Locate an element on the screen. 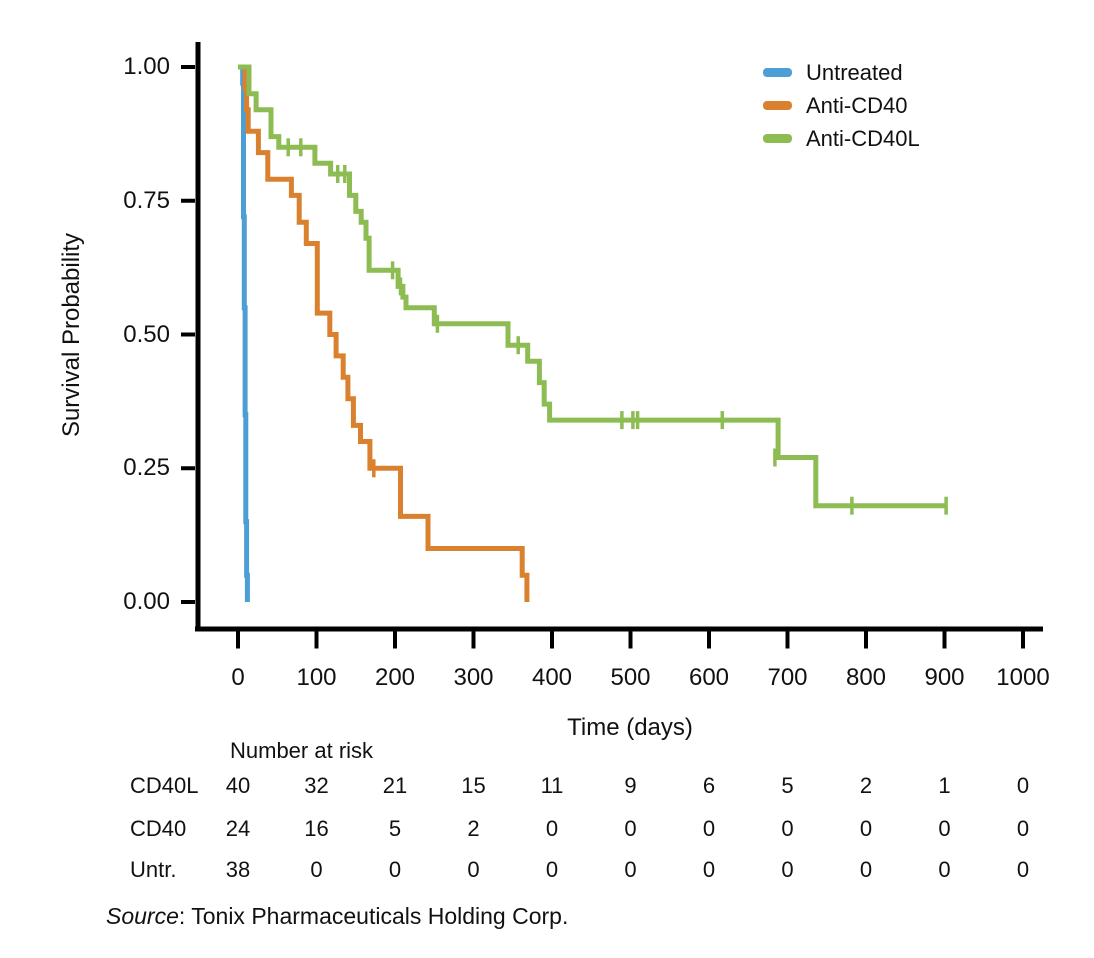  risk-row-label: CD40 is located at coordinates (158, 828).